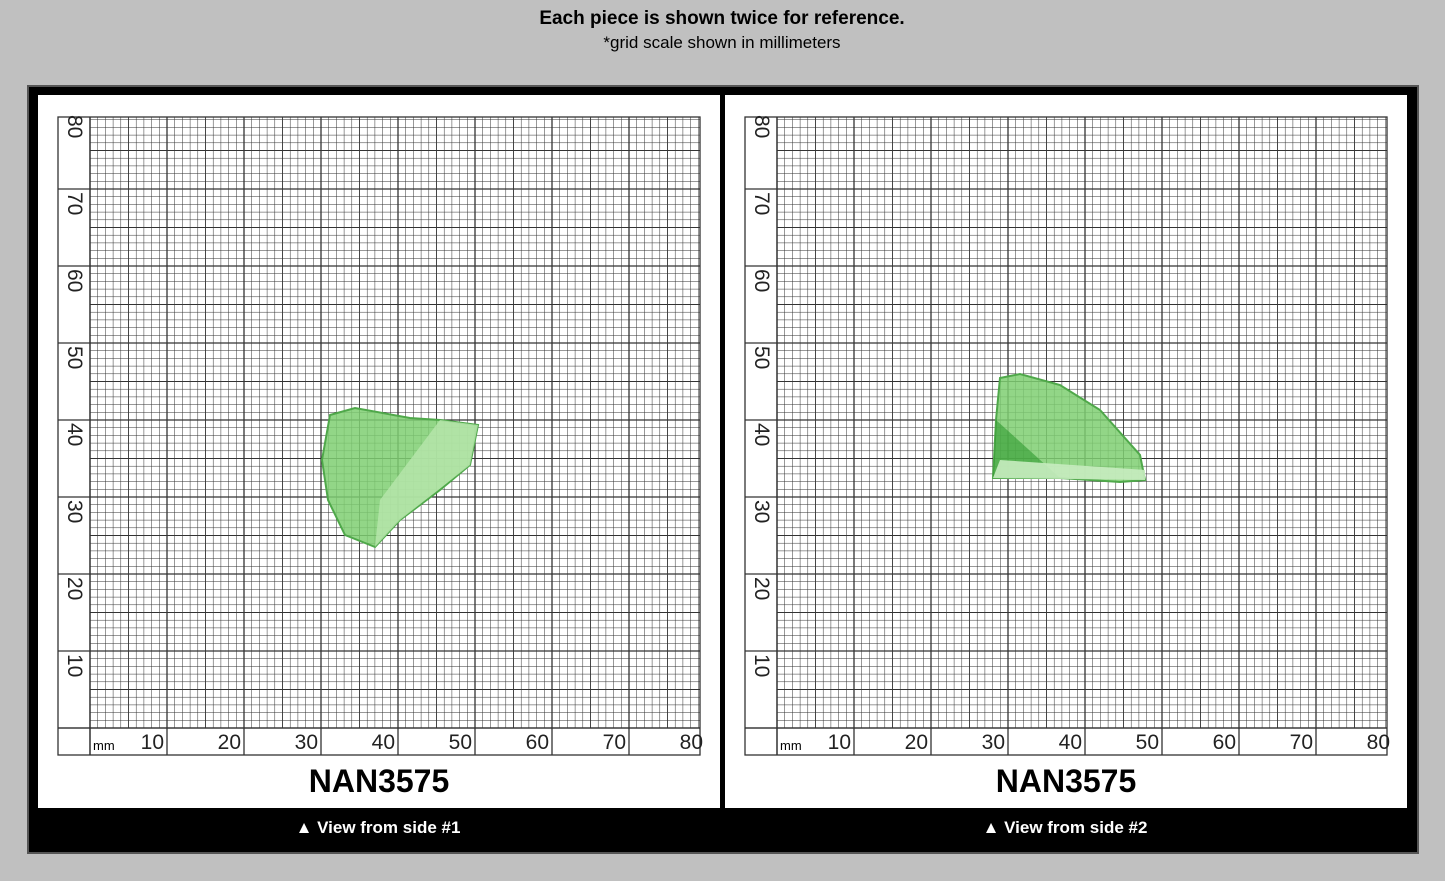 The image size is (1445, 881). What do you see at coordinates (1065, 827) in the screenshot?
I see `view-caption: ▲ View from side #2` at bounding box center [1065, 827].